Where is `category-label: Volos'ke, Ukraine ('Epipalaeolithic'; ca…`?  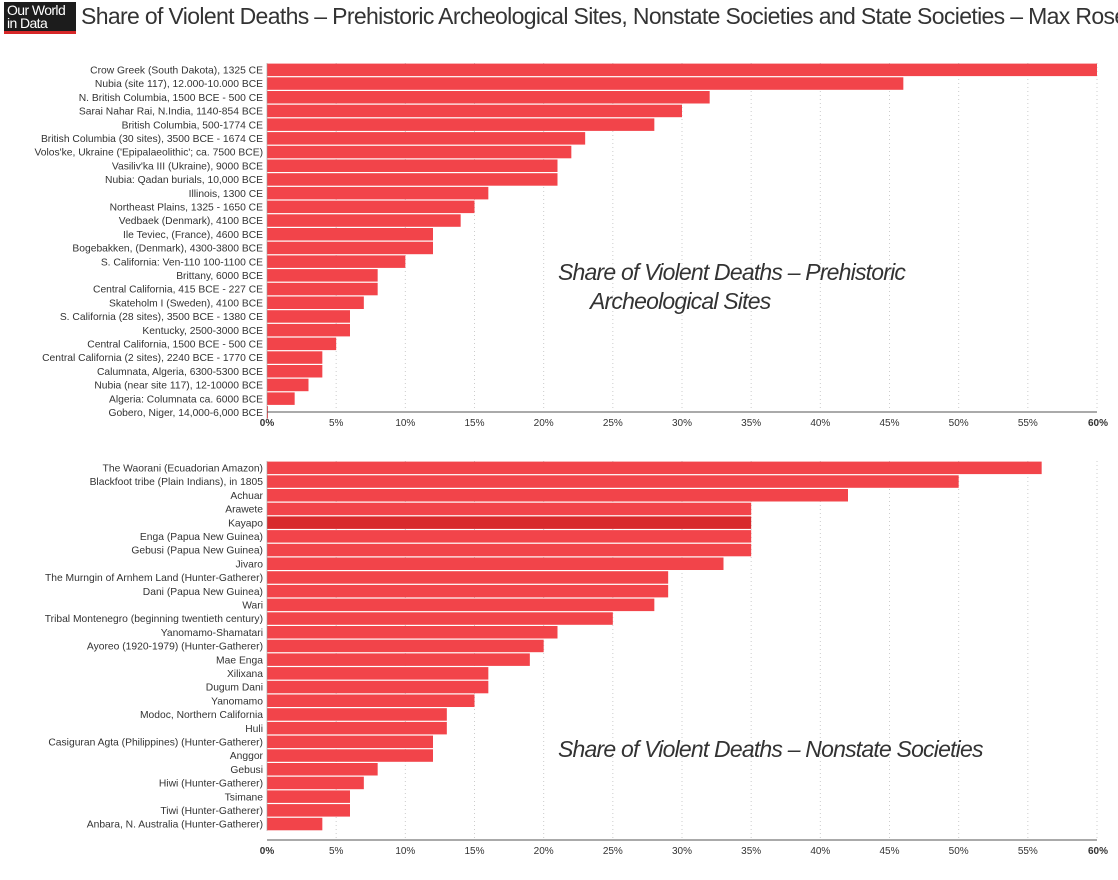
category-label: Volos'ke, Ukraine ('Epipalaeolithic'; ca… is located at coordinates (148, 153).